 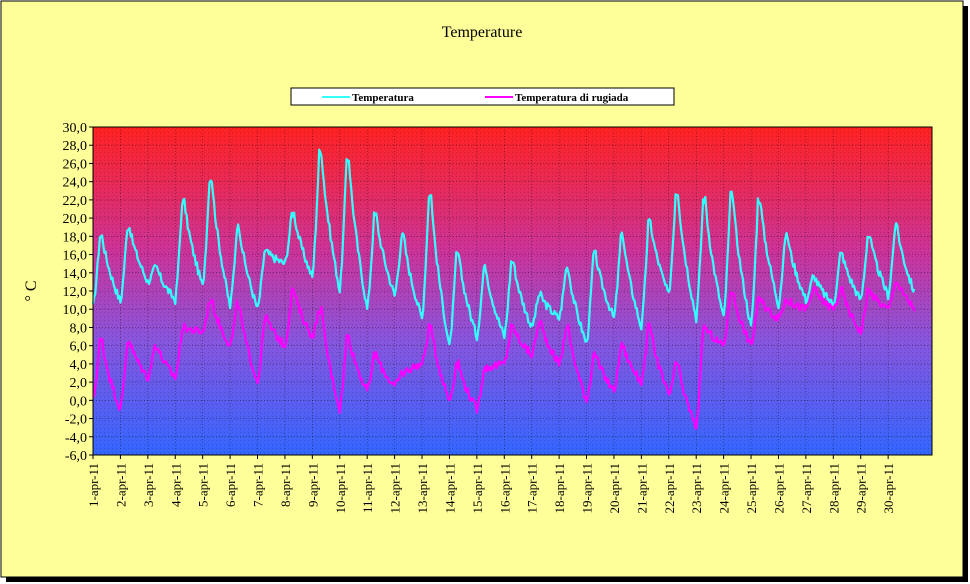 What do you see at coordinates (79, 383) in the screenshot?
I see `y-tick-label: 2,0` at bounding box center [79, 383].